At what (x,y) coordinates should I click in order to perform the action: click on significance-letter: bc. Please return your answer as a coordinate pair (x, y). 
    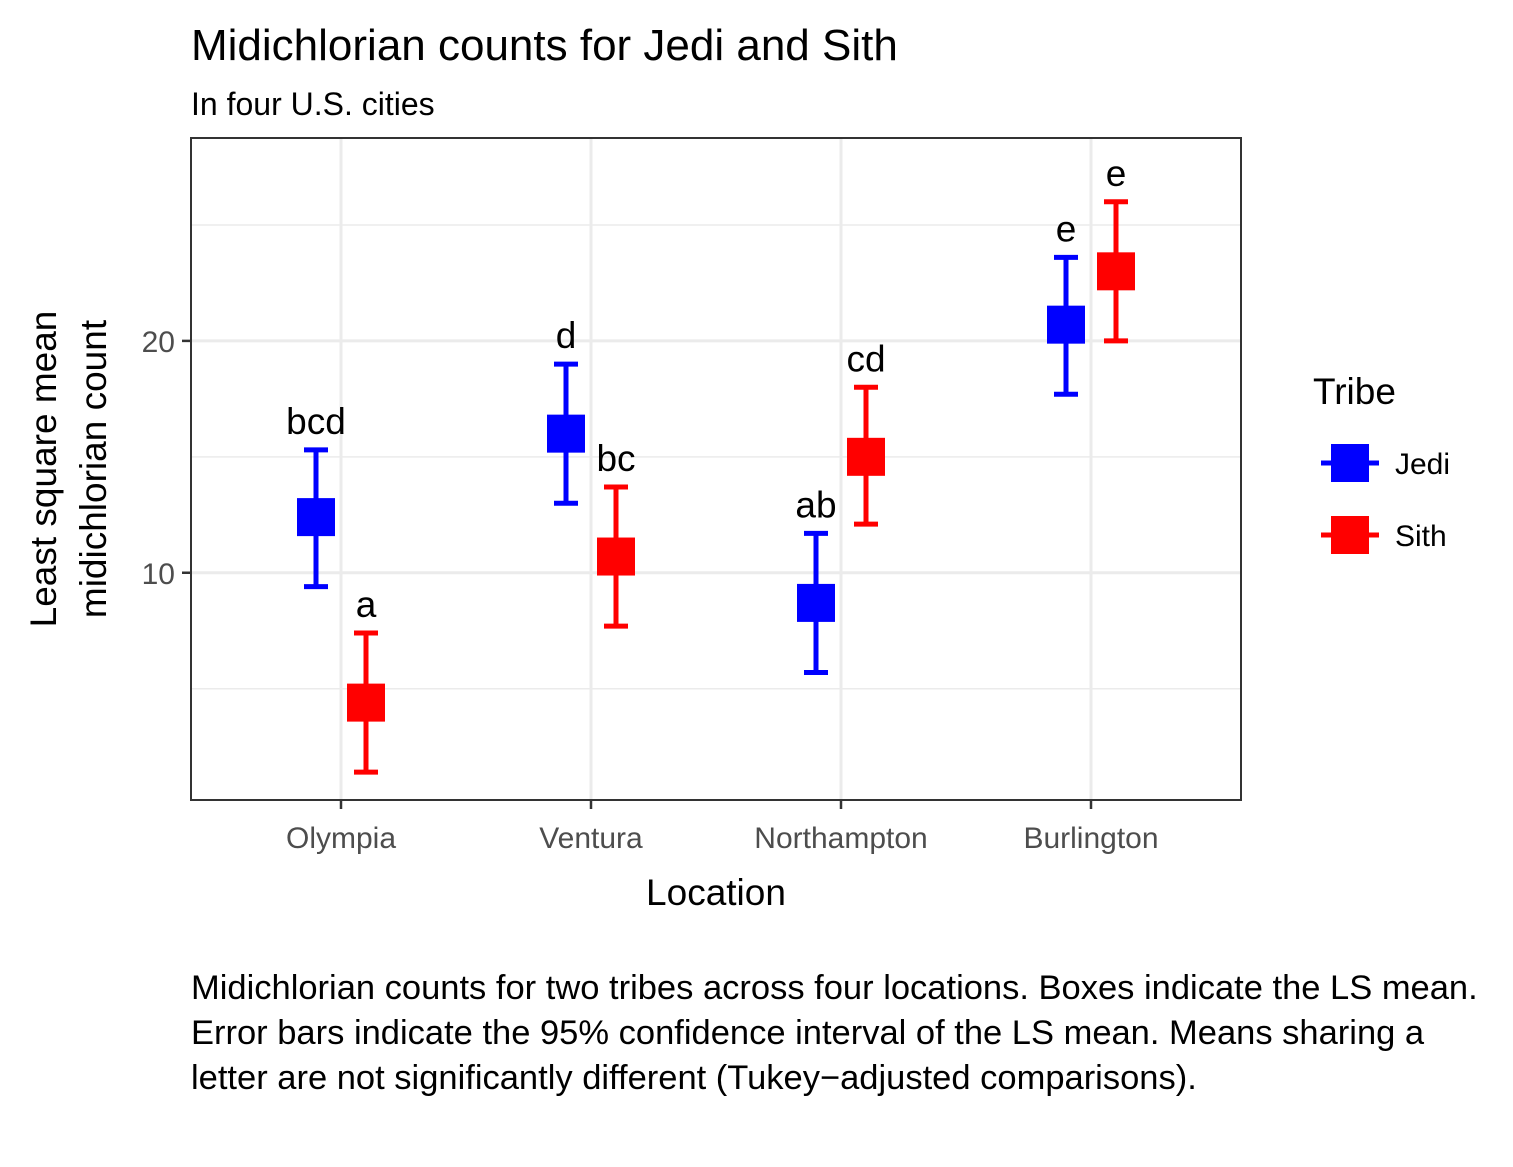
    Looking at the image, I should click on (615, 458).